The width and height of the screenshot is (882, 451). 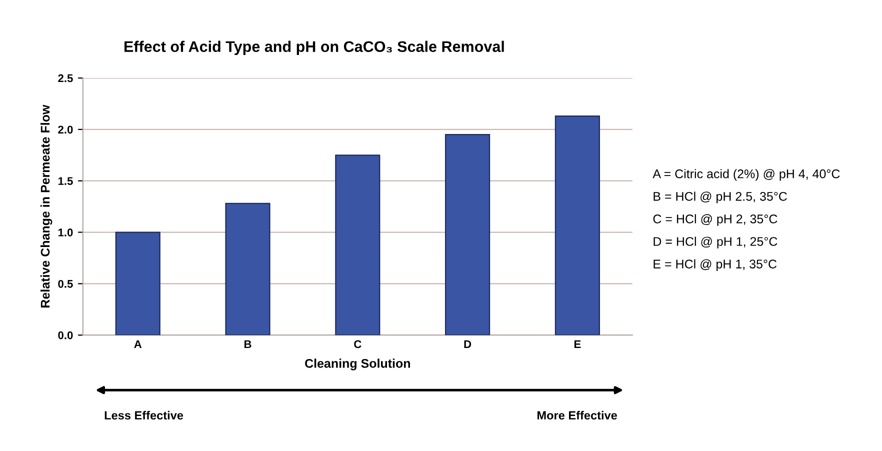 I want to click on y-tick-label: 1.0, so click(x=65, y=232).